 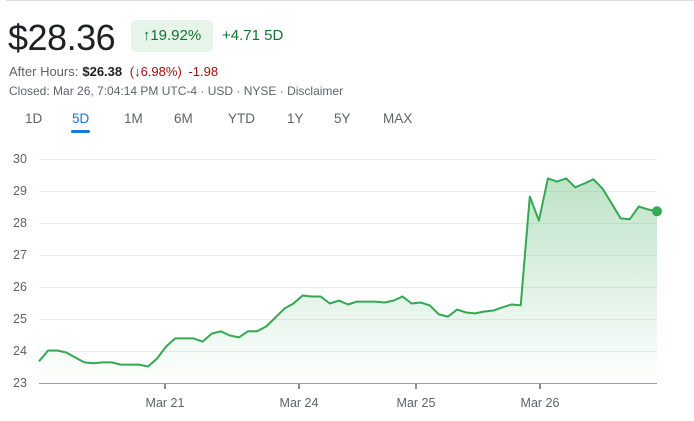 What do you see at coordinates (540, 403) in the screenshot?
I see `x-tick-label: Mar 26` at bounding box center [540, 403].